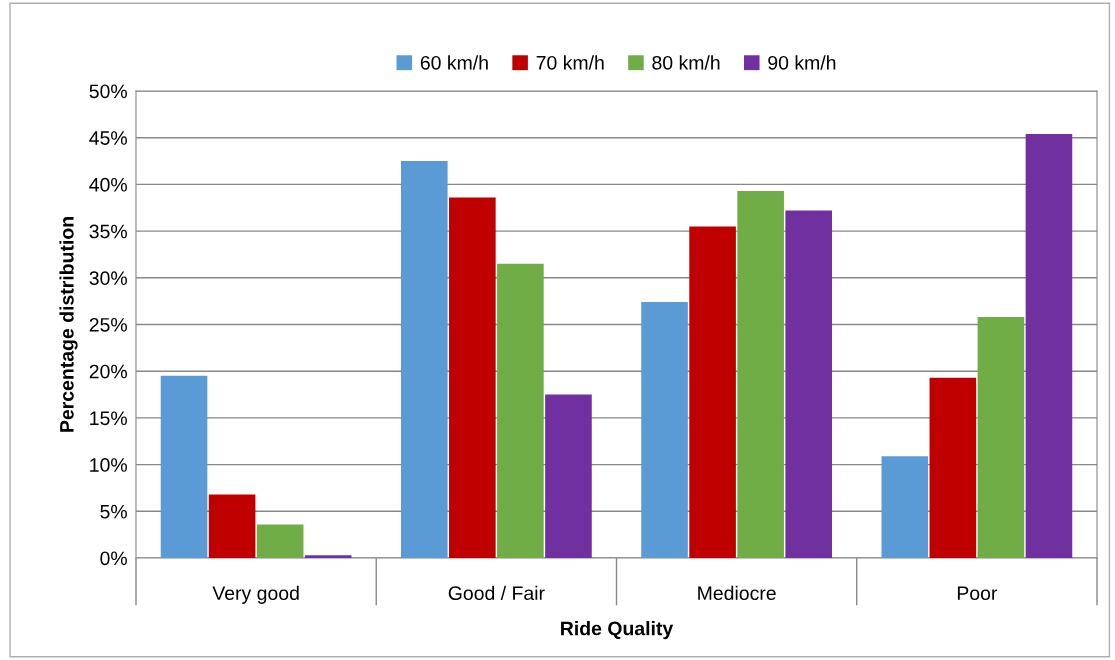 The height and width of the screenshot is (660, 1115). Describe the element at coordinates (617, 630) in the screenshot. I see `x-axis-title: Ride Quality` at that location.